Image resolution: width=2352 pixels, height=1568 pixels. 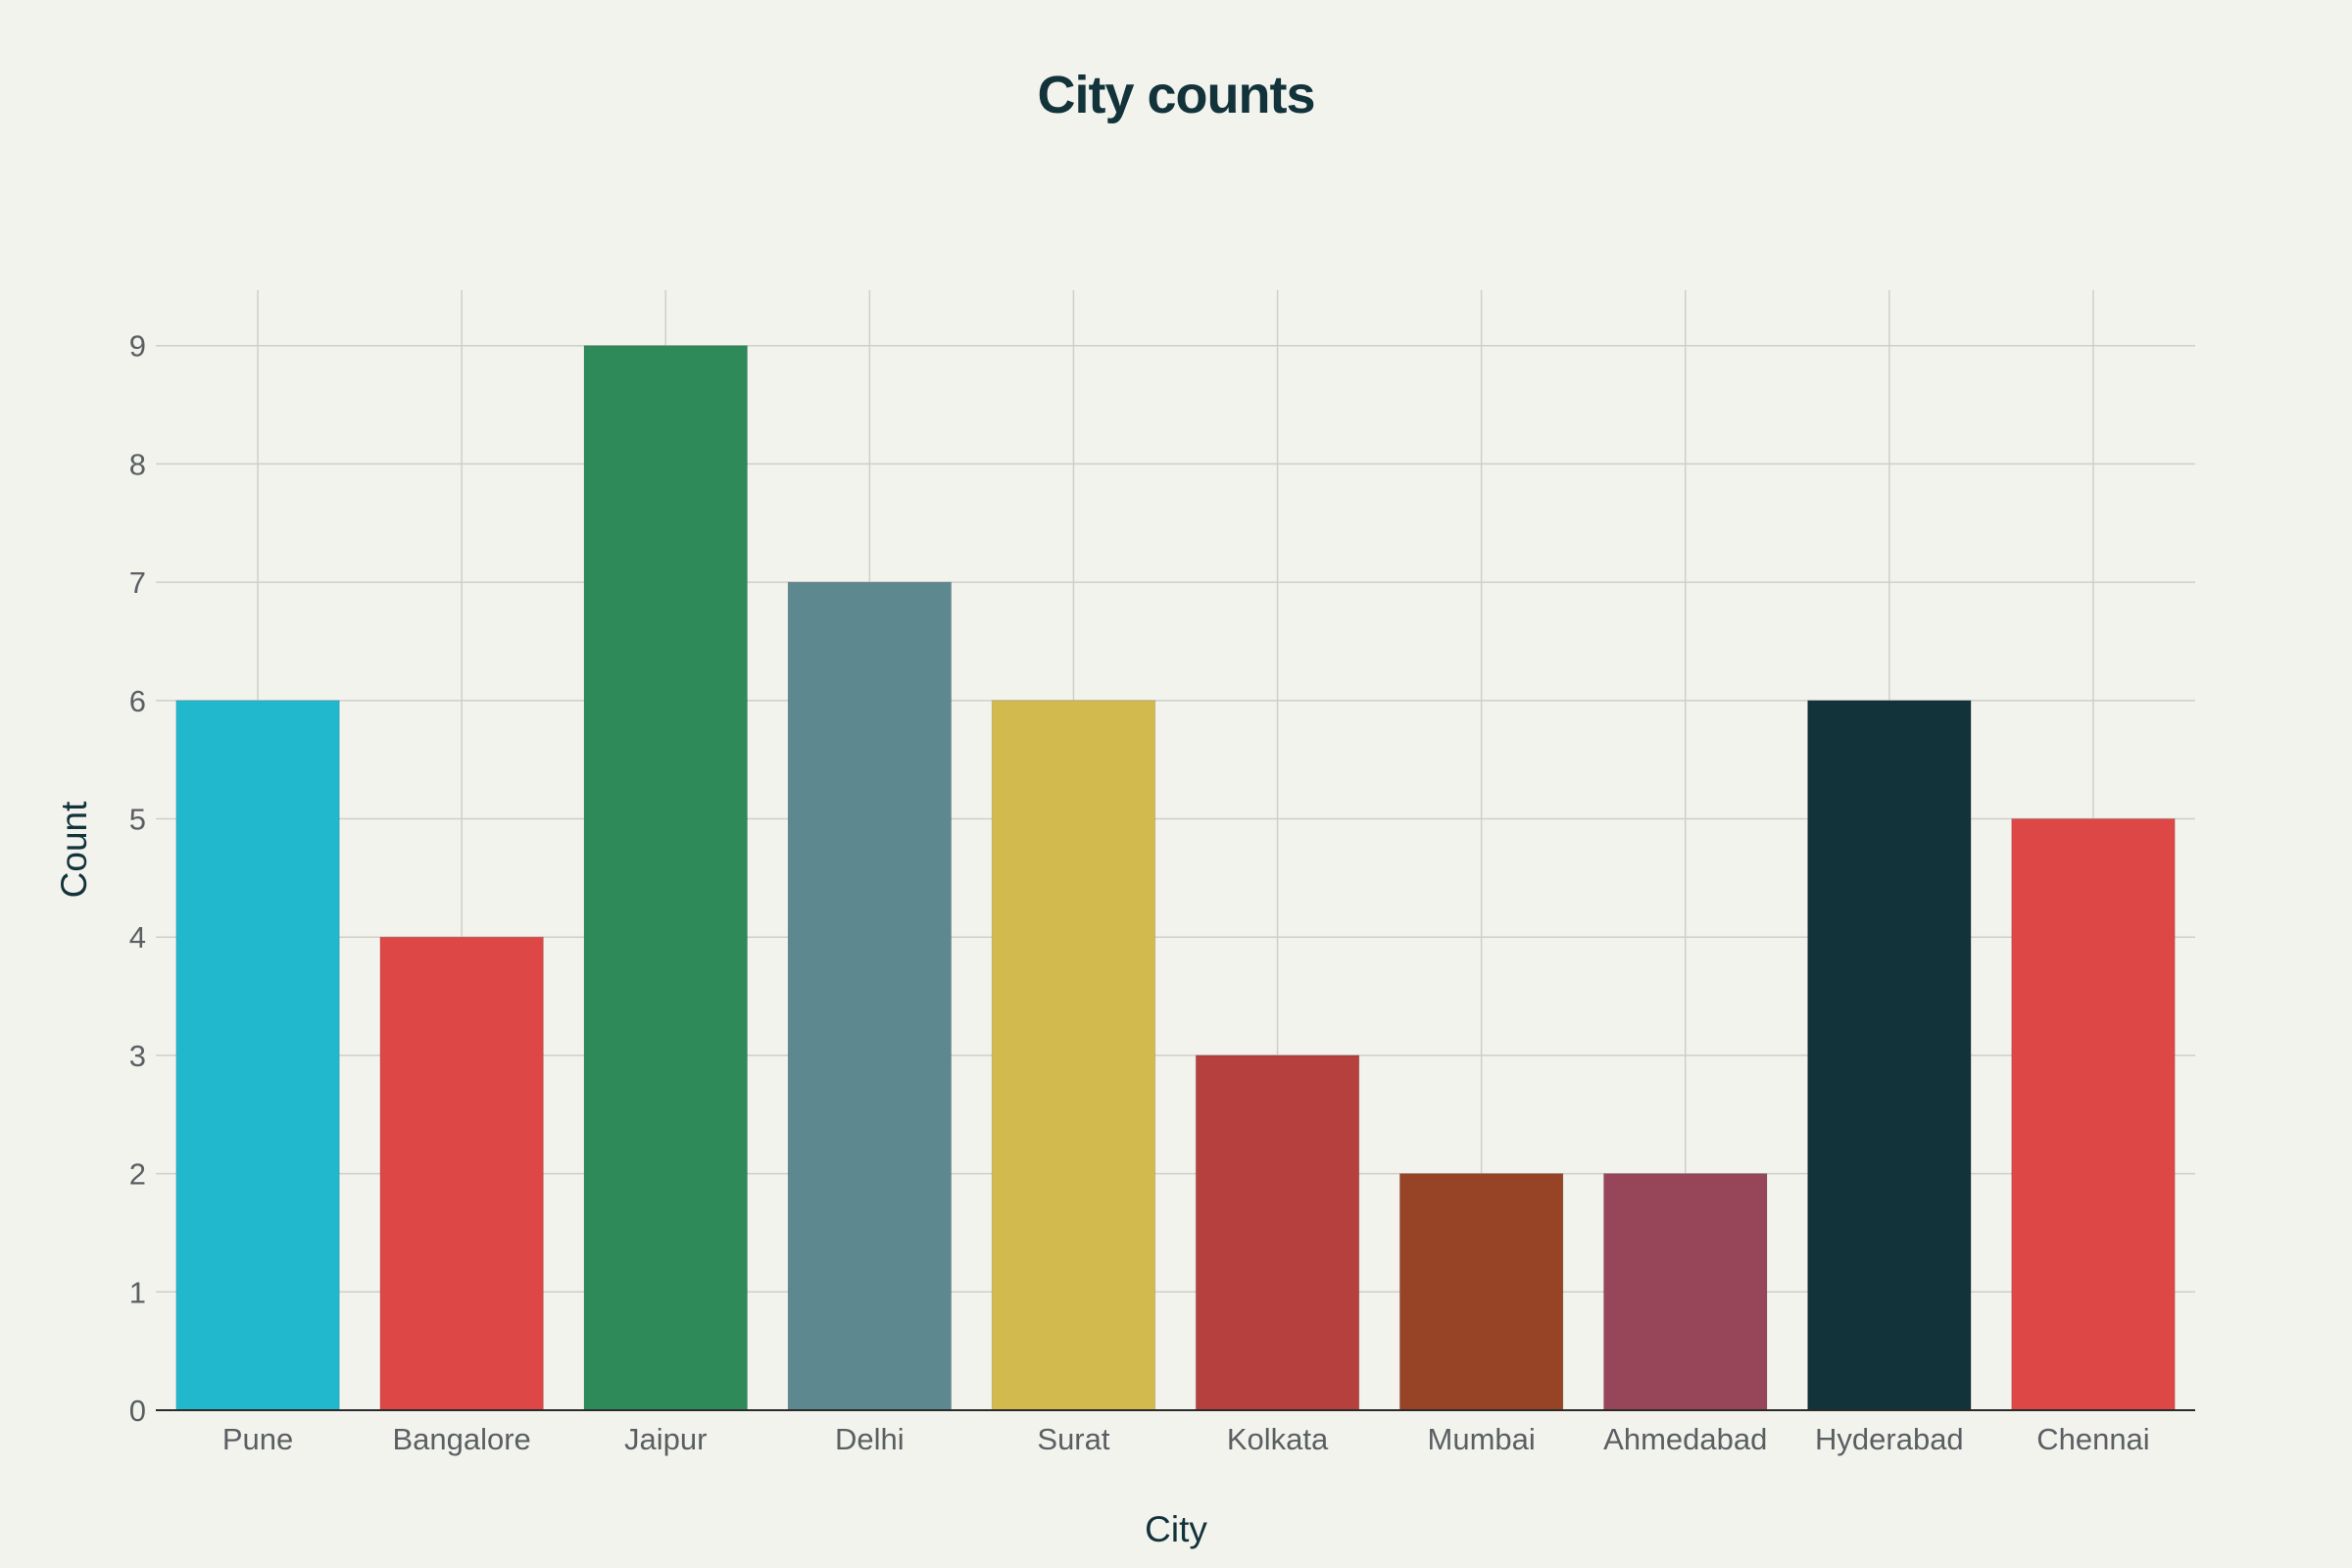 What do you see at coordinates (74, 849) in the screenshot?
I see `y-axis-title: Count` at bounding box center [74, 849].